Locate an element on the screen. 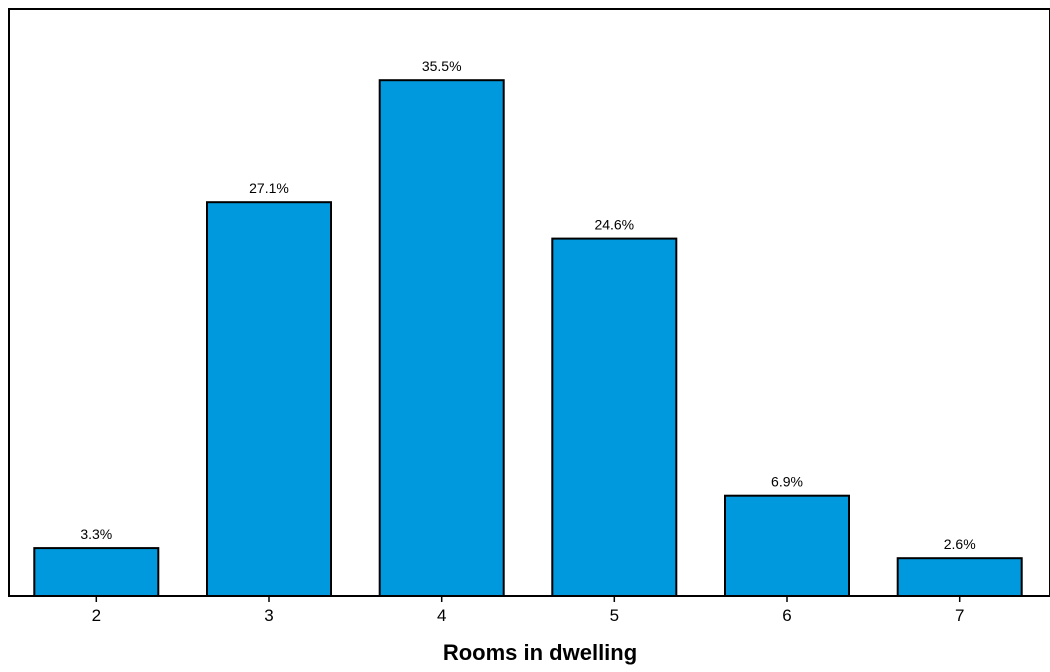  x-tick-label-5: 5 is located at coordinates (614, 615).